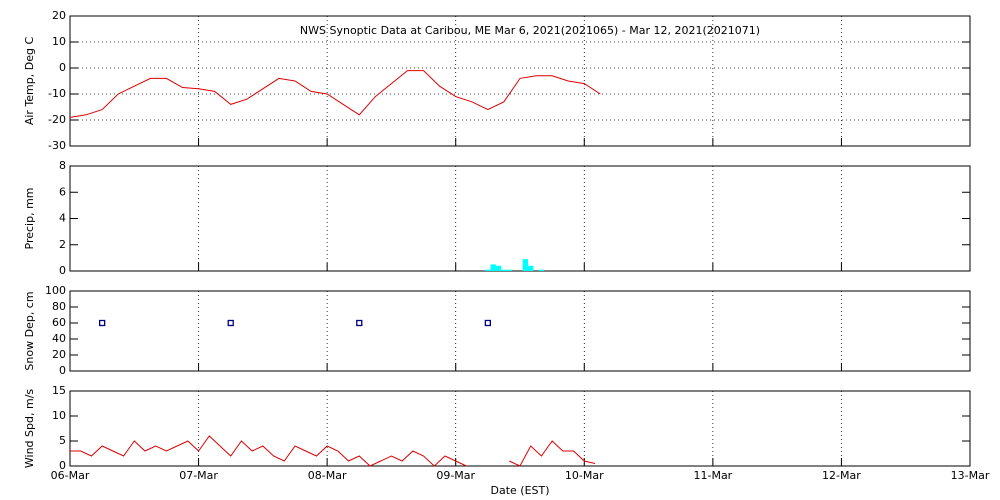 The image size is (1000, 500). What do you see at coordinates (198, 475) in the screenshot?
I see `x-tick-label: 07-Mar` at bounding box center [198, 475].